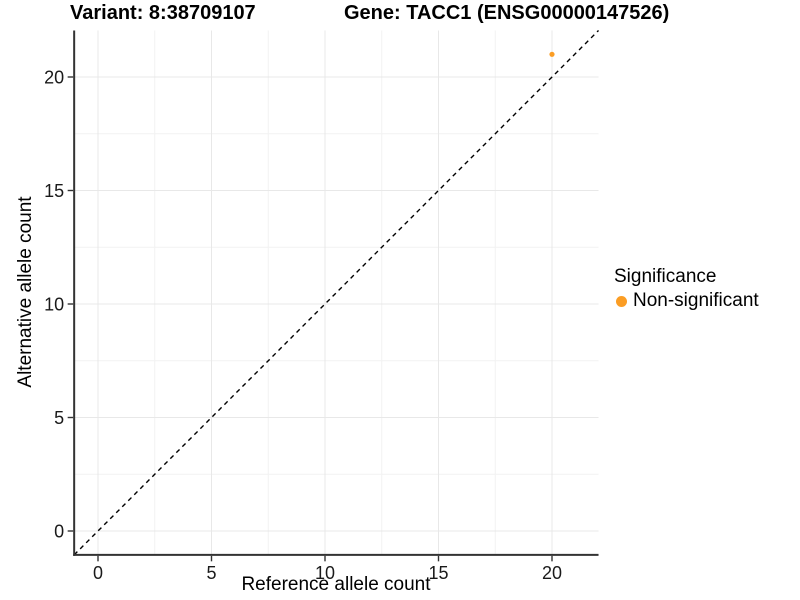 Image resolution: width=800 pixels, height=600 pixels. Describe the element at coordinates (25, 292) in the screenshot. I see `y-axis-title: Alternative allele count` at that location.